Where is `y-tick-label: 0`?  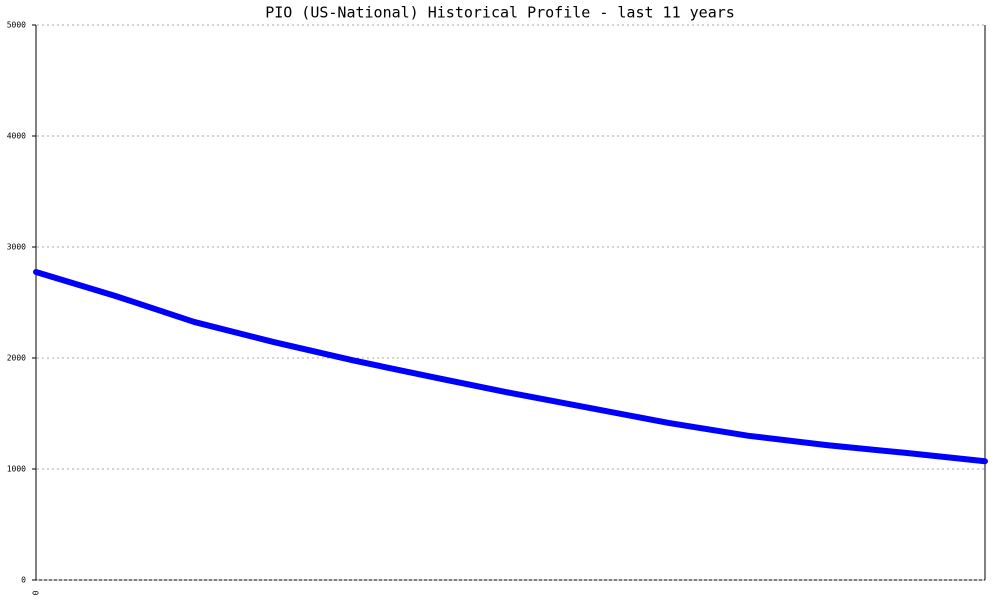
y-tick-label: 0 is located at coordinates (23, 580).